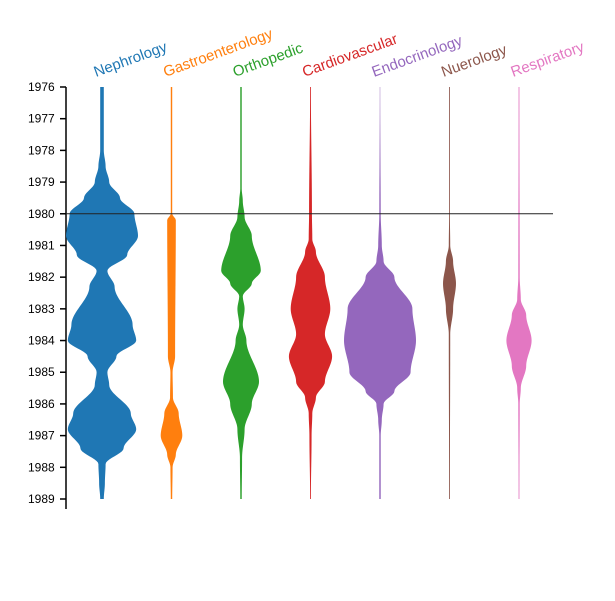  Describe the element at coordinates (41, 277) in the screenshot. I see `y-tick-label: 1982` at that location.